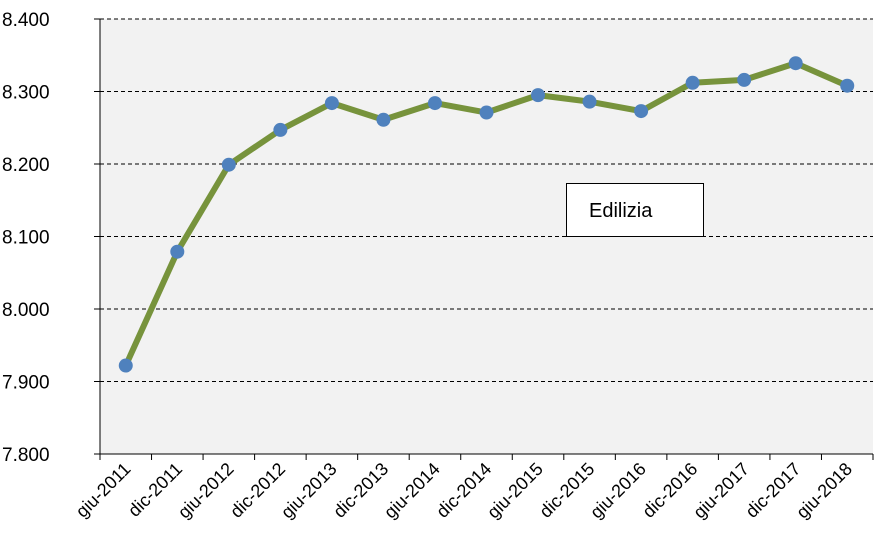  What do you see at coordinates (103, 490) in the screenshot?
I see `x-tick-label: giu-2011` at bounding box center [103, 490].